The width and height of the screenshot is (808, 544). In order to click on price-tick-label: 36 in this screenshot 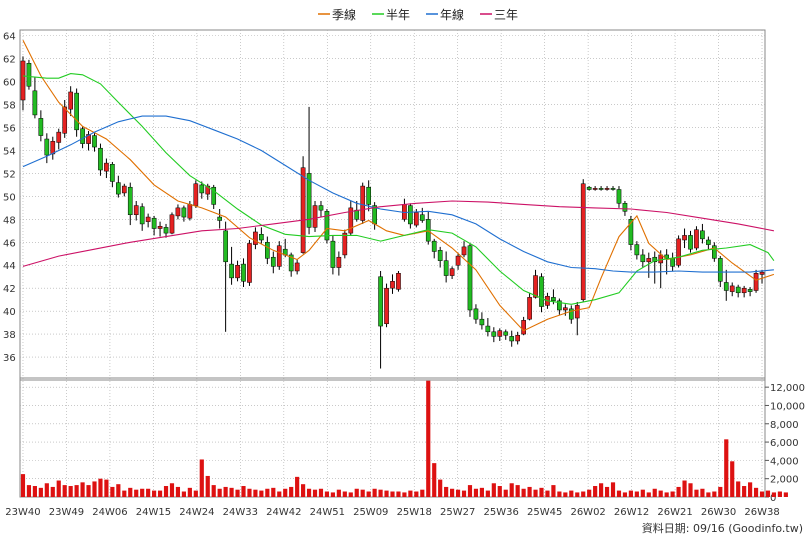, I will do `click(9, 358)`.